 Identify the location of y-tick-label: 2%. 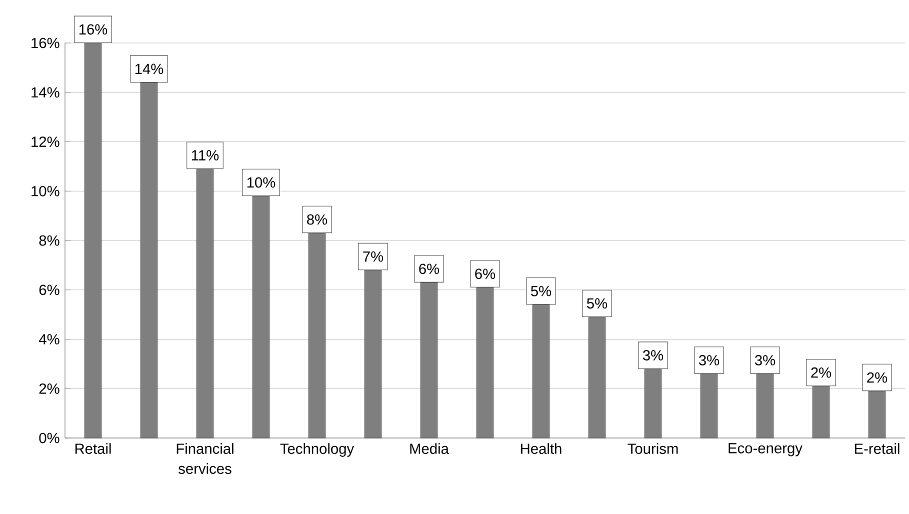
(49, 388).